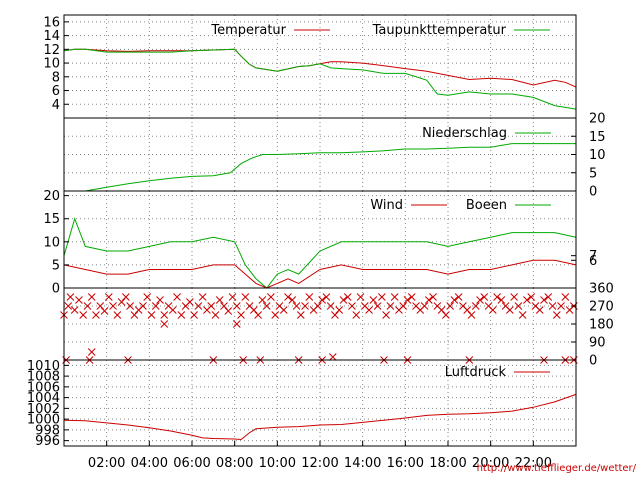 Image resolution: width=640 pixels, height=480 pixels. Describe the element at coordinates (593, 192) in the screenshot. I see `precipitation-y-tick-label: 0` at that location.